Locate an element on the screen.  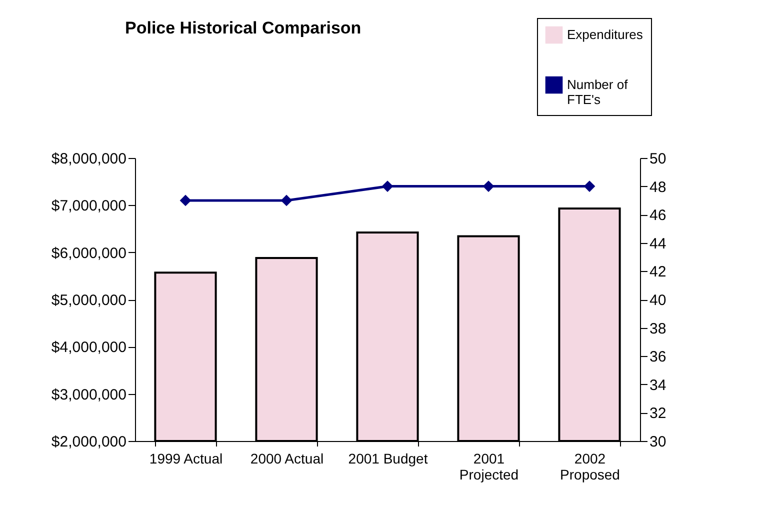
x-tick-label: 2001 Projected is located at coordinates (489, 466).